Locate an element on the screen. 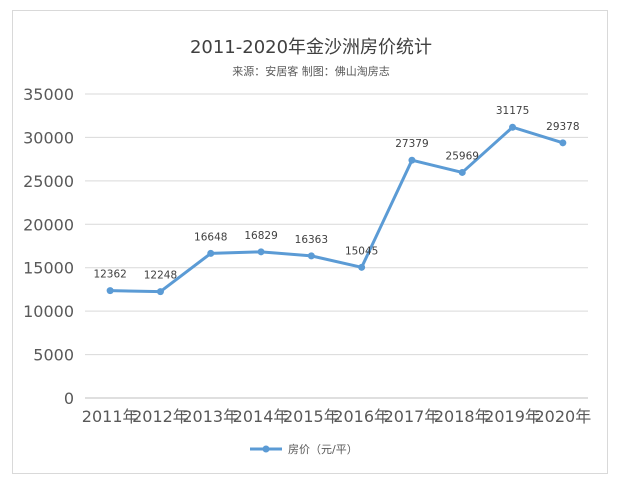 This screenshot has height=486, width=620. x-tick-label: 2013年 is located at coordinates (210, 416).